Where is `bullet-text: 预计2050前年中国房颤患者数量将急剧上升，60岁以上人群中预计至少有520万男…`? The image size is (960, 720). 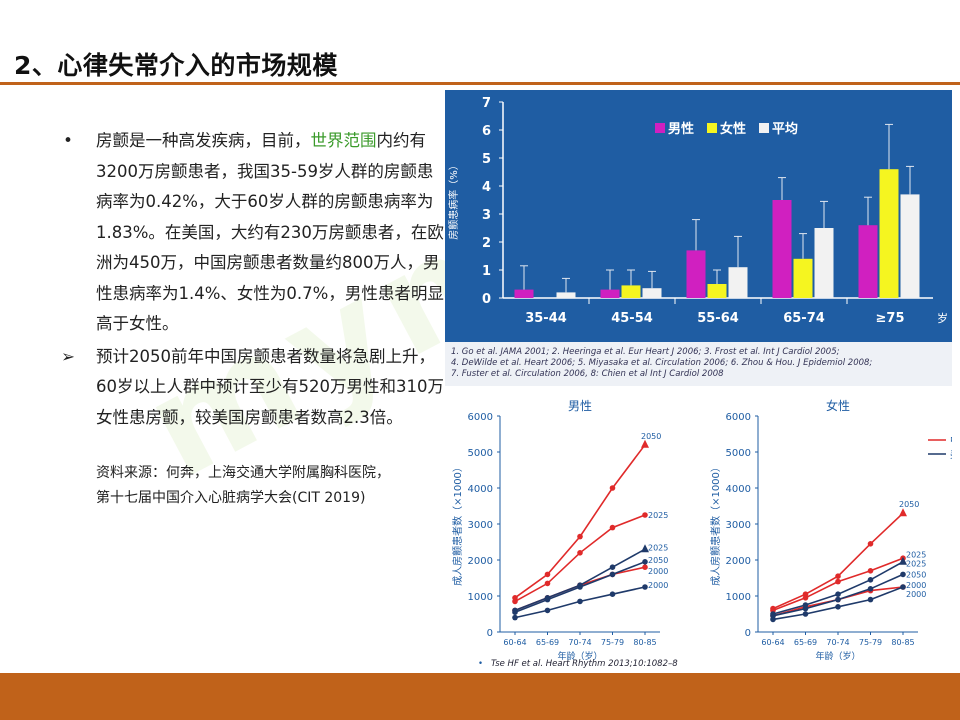 bullet-text: 预计2050前年中国房颤患者数量将急剧上升，60岁以上人群中预计至少有520万男… is located at coordinates (270, 386).